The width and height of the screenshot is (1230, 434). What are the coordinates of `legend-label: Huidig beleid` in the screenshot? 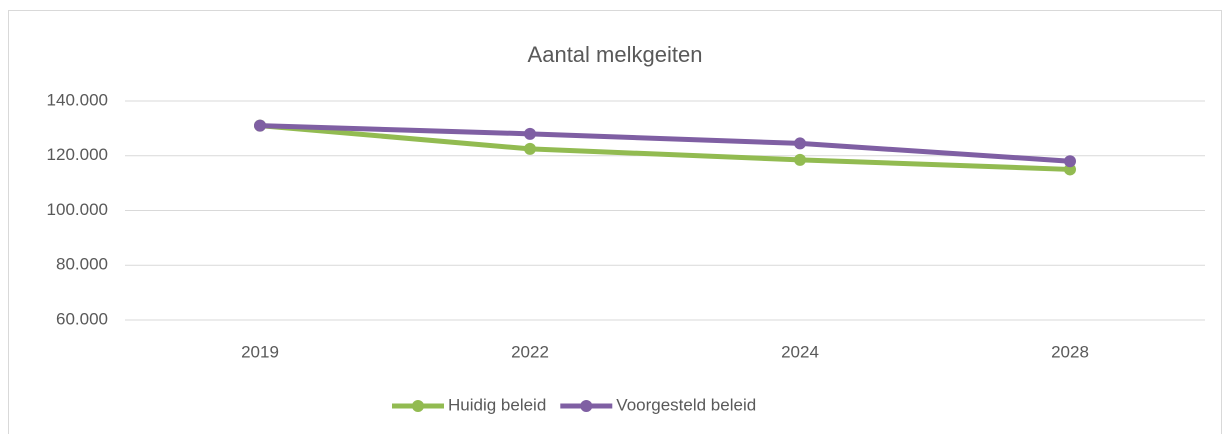 It's located at (497, 404).